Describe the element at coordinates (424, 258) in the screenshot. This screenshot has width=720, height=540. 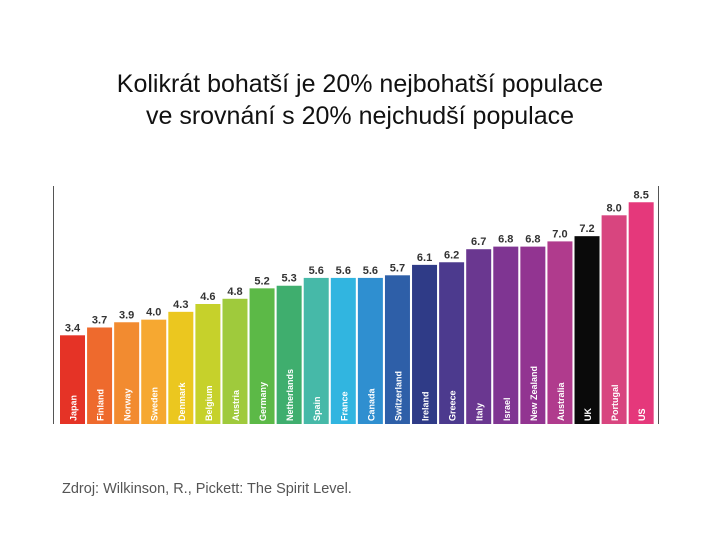
I see `value-label: 6.1` at that location.